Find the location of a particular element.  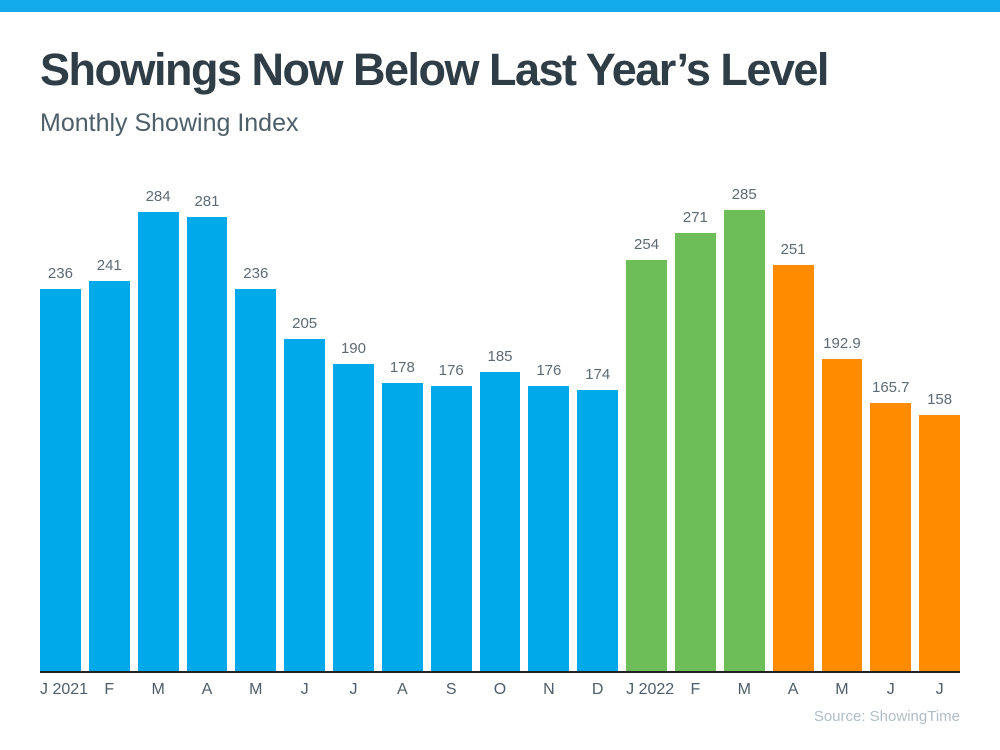

bar-slot: 192.9 is located at coordinates (842, 426).